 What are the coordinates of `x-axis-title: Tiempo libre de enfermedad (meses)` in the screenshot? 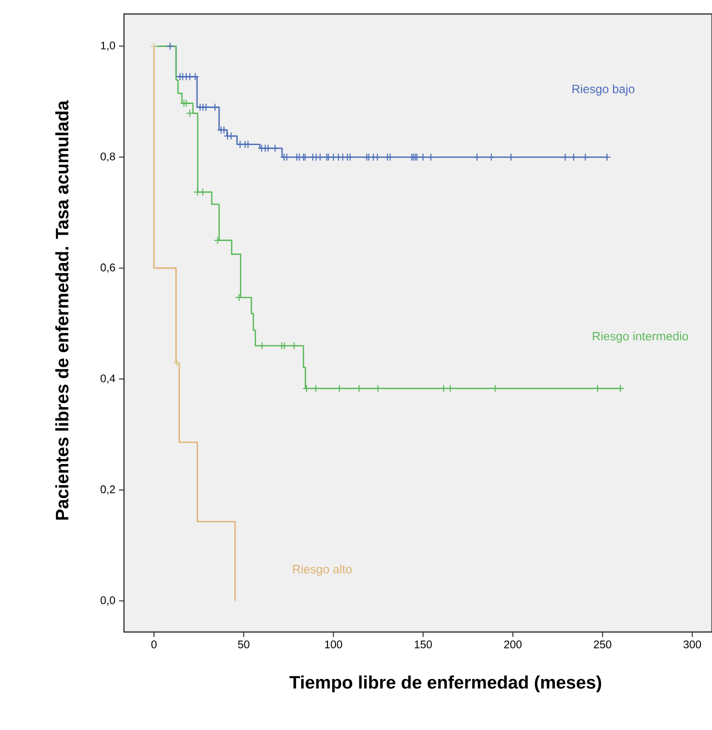 It's located at (445, 684).